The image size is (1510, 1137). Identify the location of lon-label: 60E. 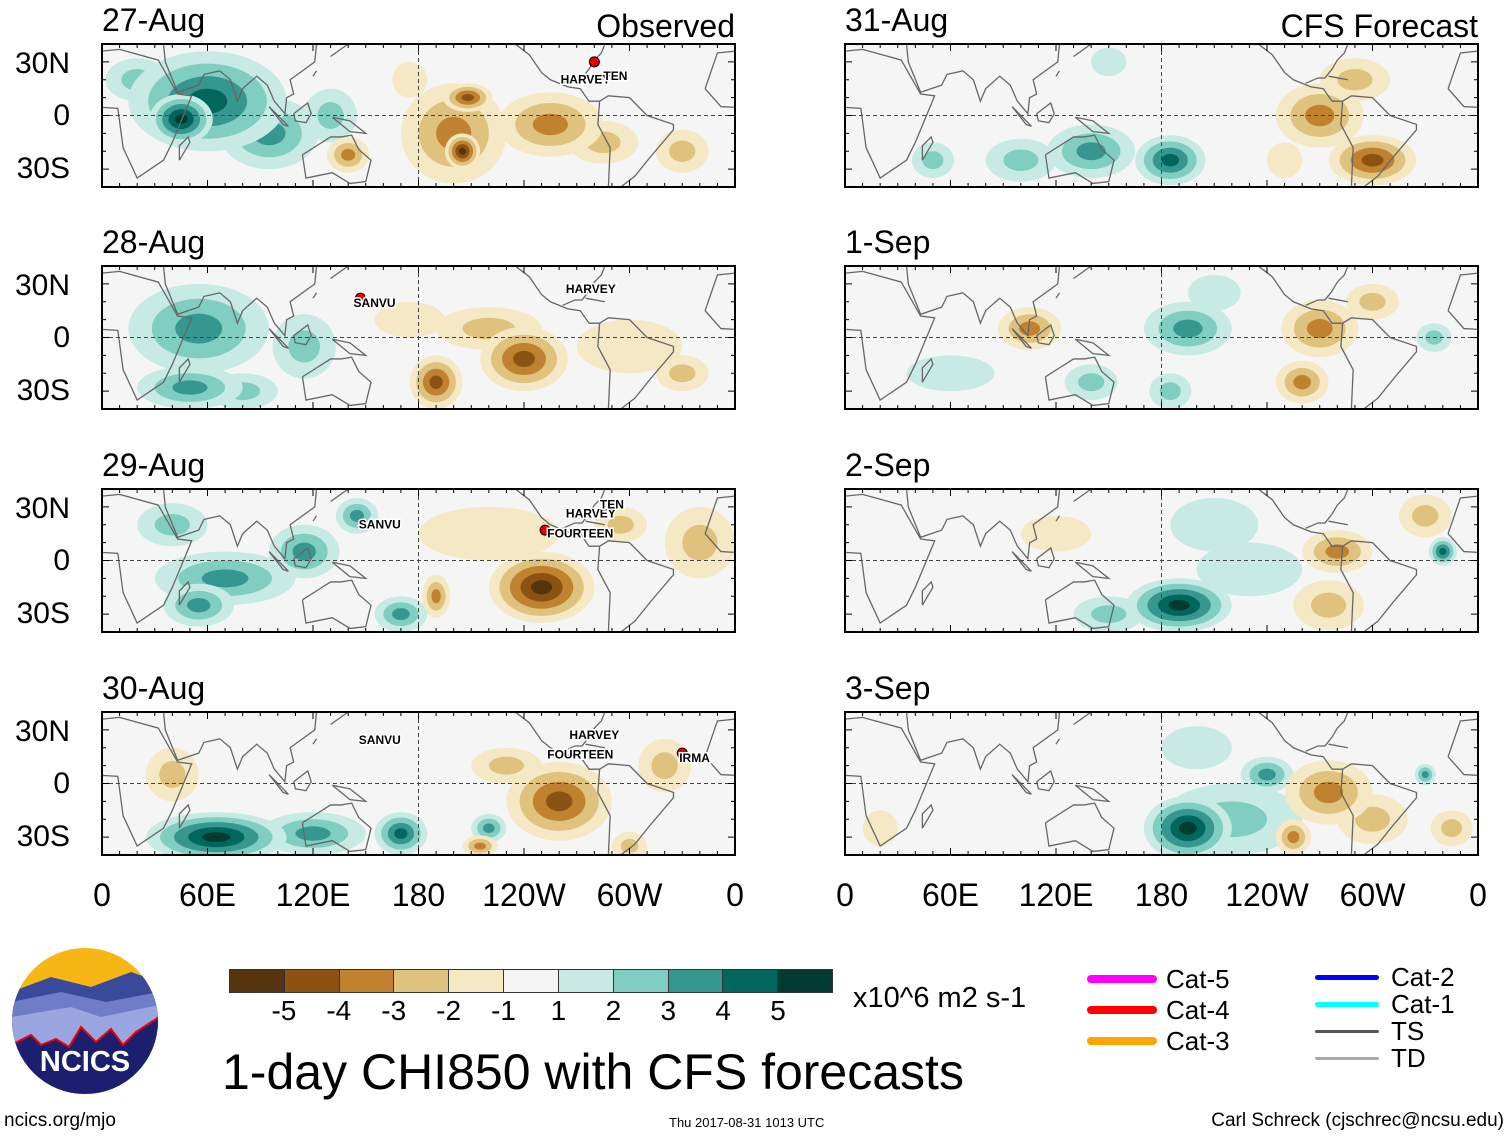
(207, 895).